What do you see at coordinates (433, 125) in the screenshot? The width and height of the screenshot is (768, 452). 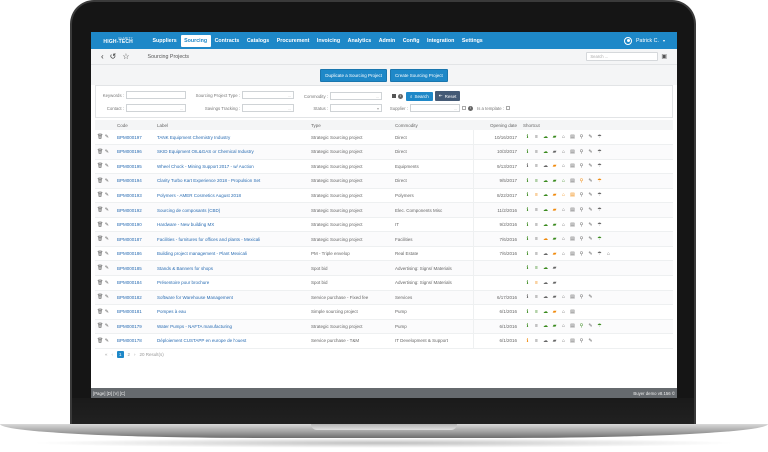 I see `header-commodity: Commodity` at bounding box center [433, 125].